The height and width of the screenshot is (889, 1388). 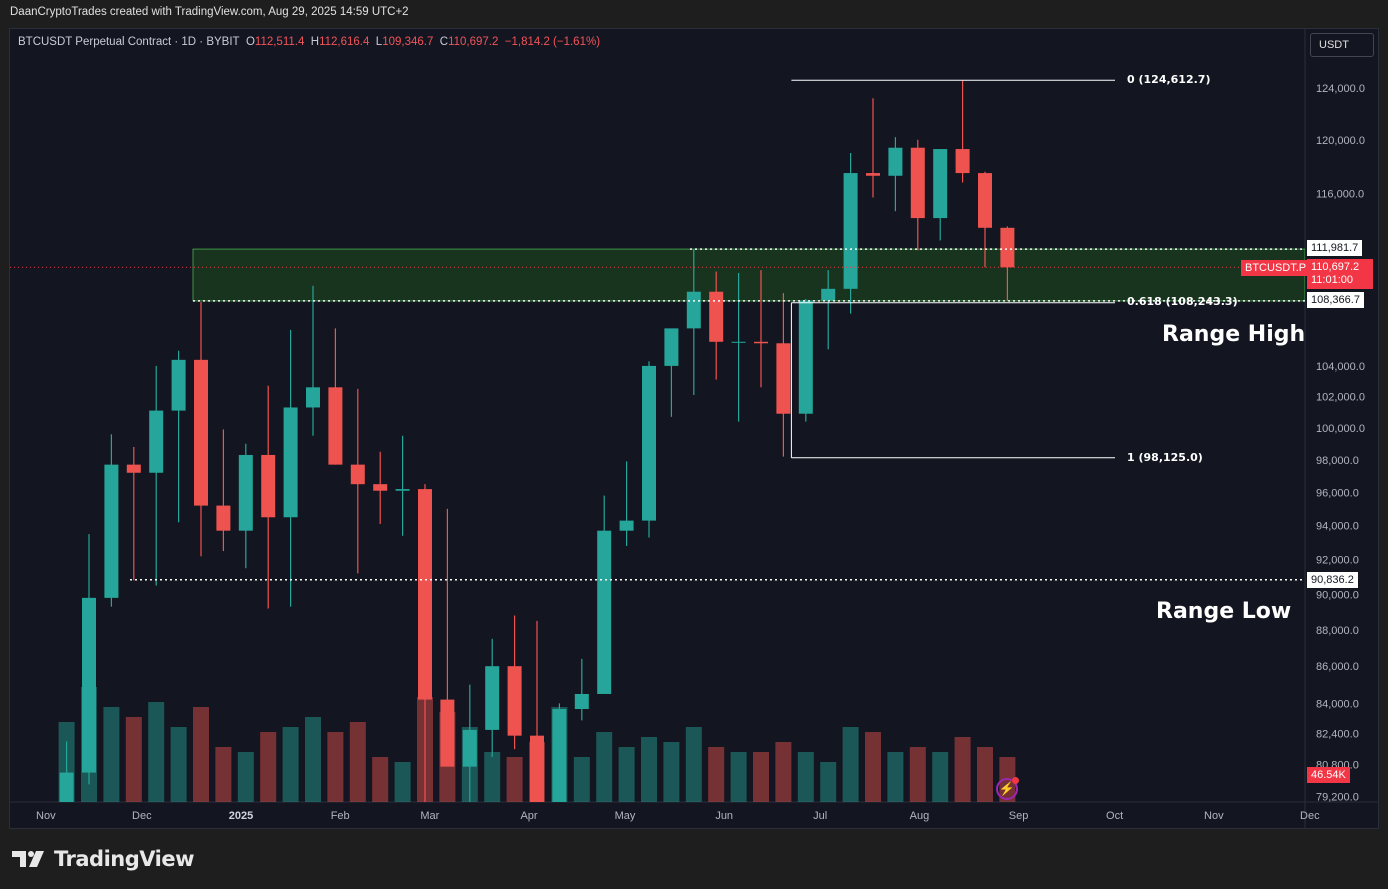 I want to click on price-tick-label: 88,000.0, so click(x=1337, y=631).